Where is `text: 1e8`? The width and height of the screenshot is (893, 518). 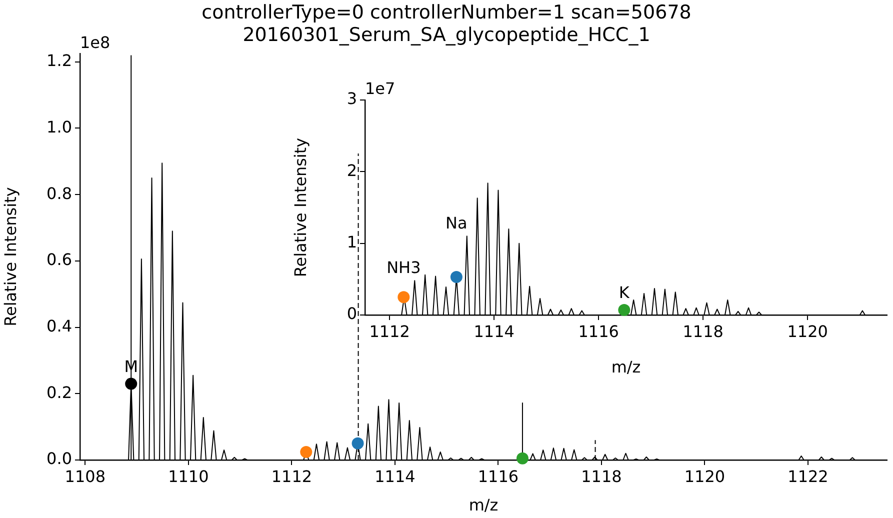 text: 1e8 is located at coordinates (95, 42).